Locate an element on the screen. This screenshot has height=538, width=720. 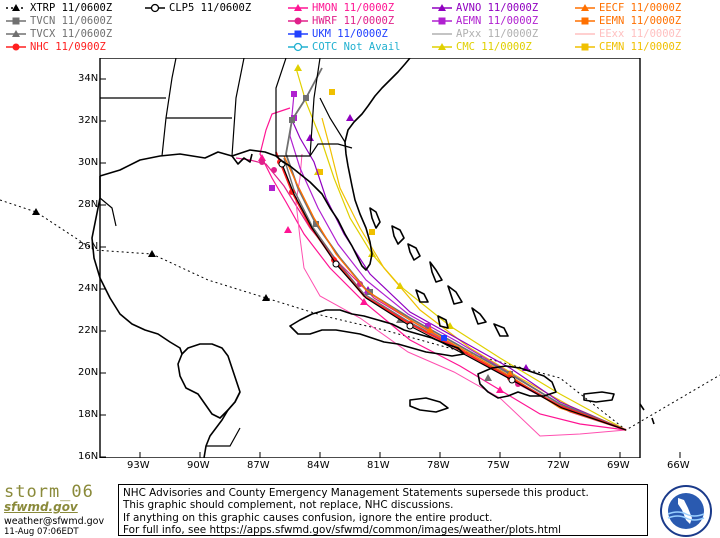
cmc-marker is located at coordinates (400, 285).